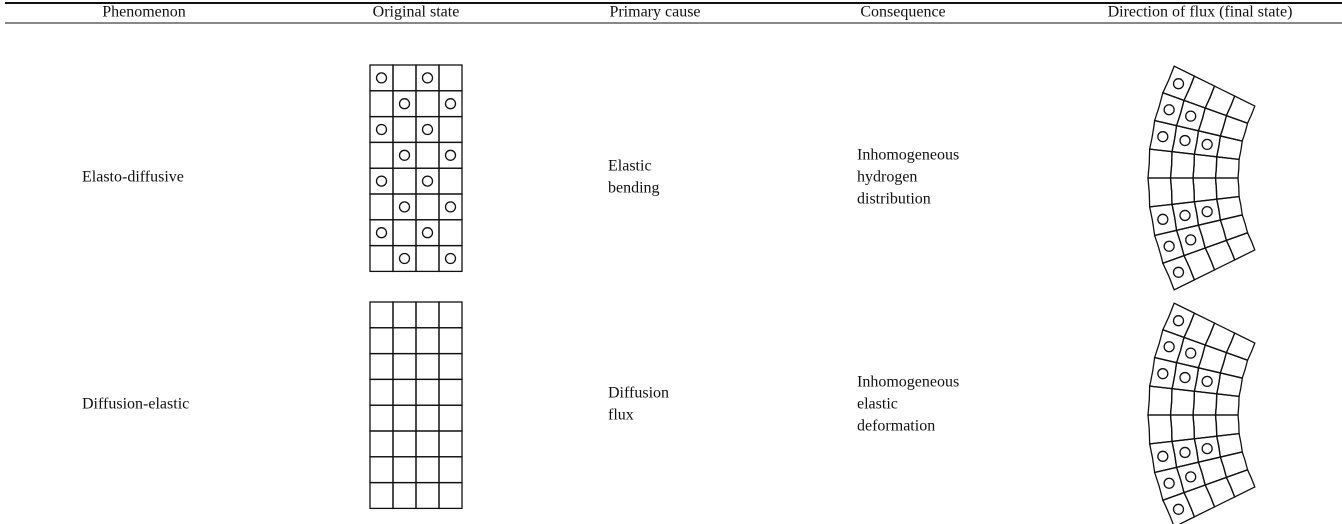 This screenshot has width=1342, height=524. What do you see at coordinates (896, 426) in the screenshot?
I see `consequence: deformation` at bounding box center [896, 426].